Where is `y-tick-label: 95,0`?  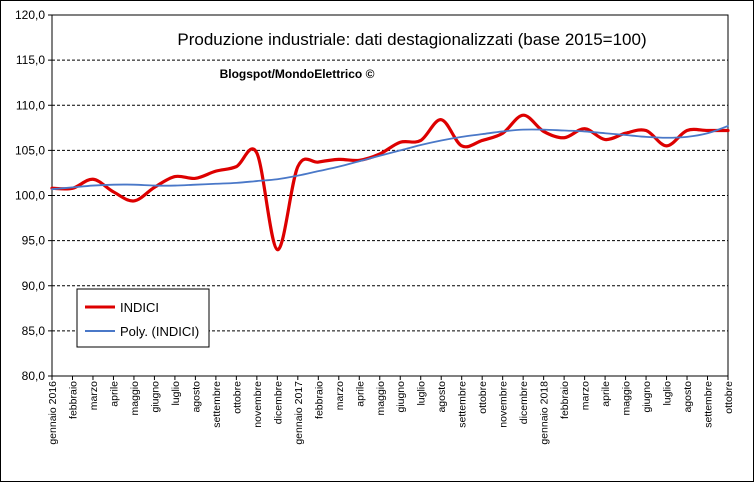
y-tick-label: 95,0 is located at coordinates (34, 241).